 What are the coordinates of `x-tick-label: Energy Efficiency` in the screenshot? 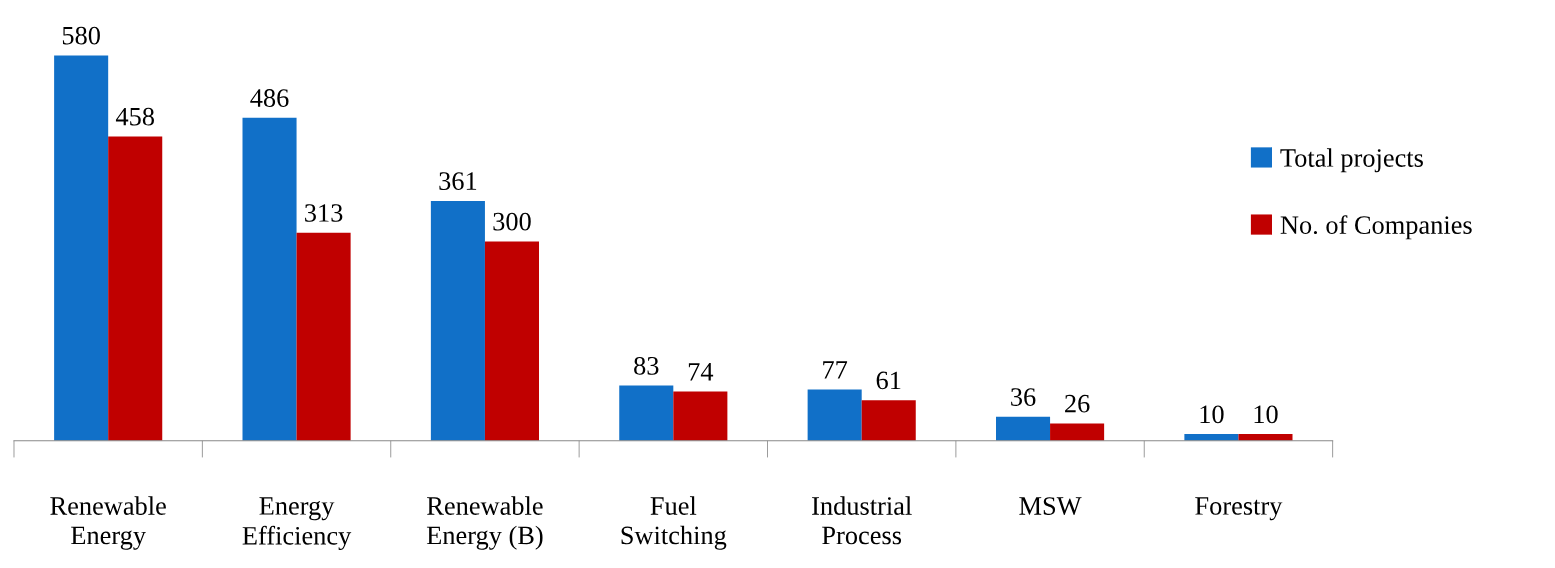 It's located at (297, 524).